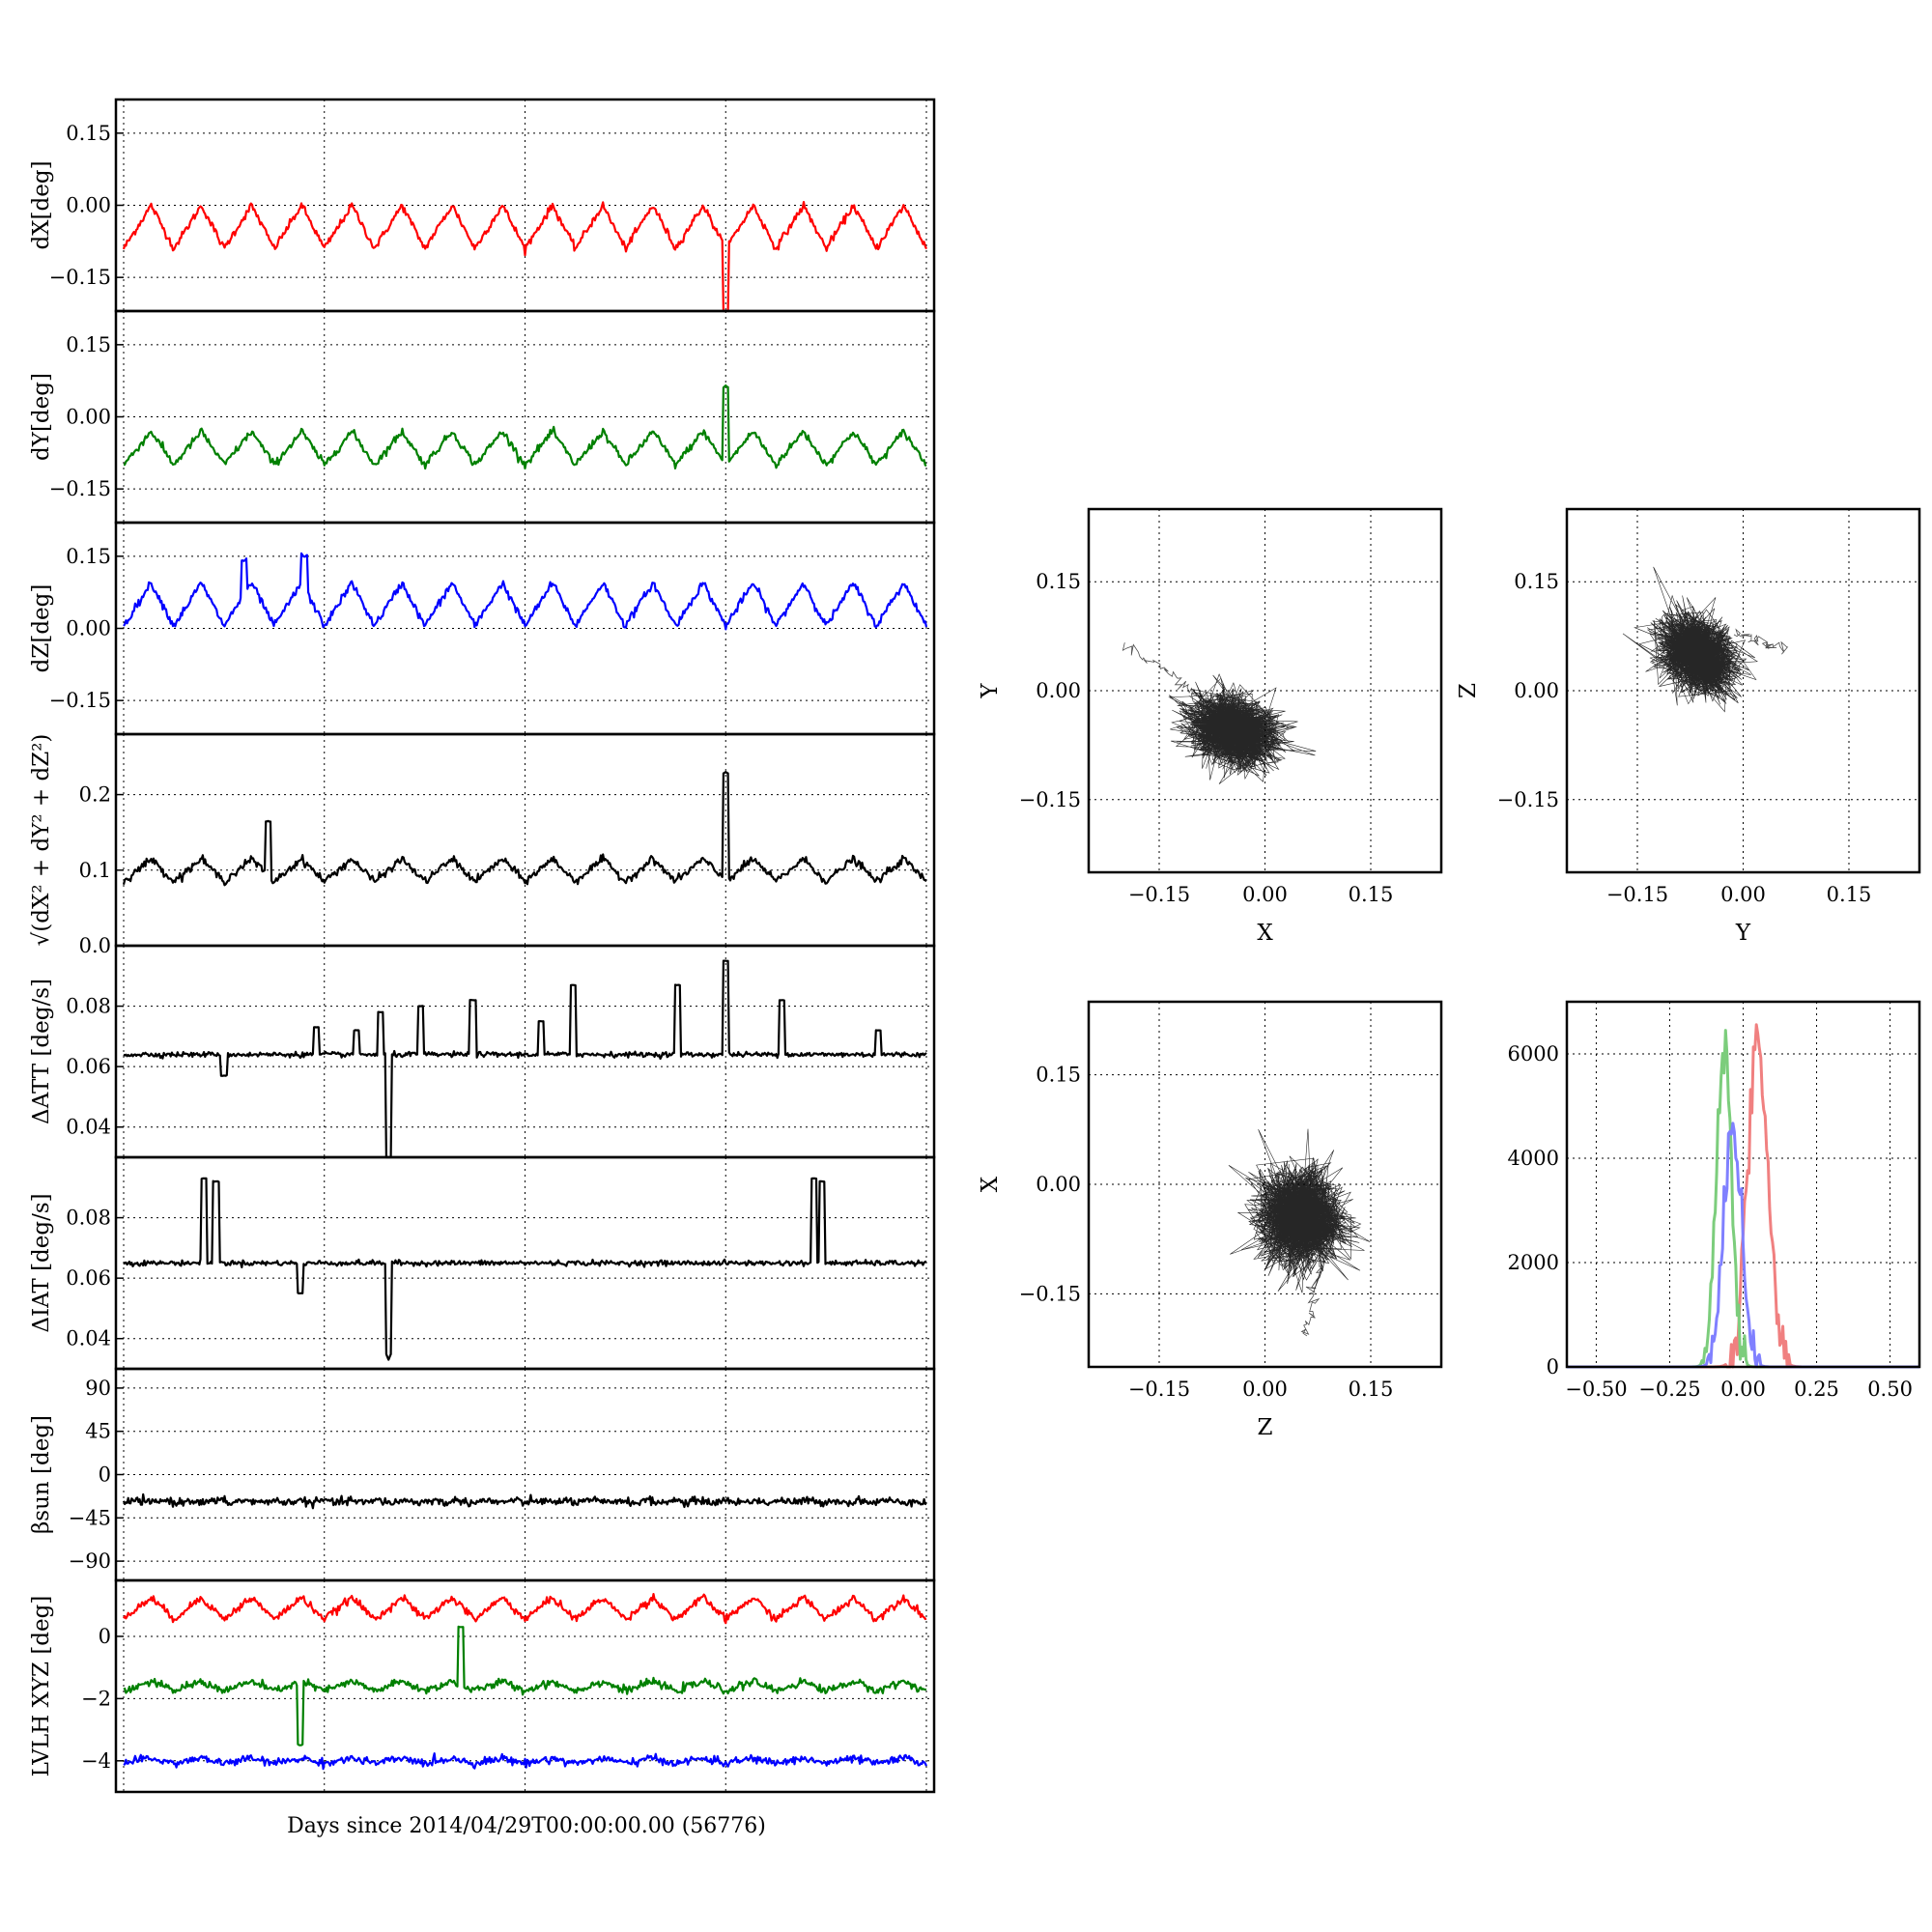 This screenshot has height=1932, width=1932. Describe the element at coordinates (1890, 1389) in the screenshot. I see `x-tick-label: 0.50` at that location.